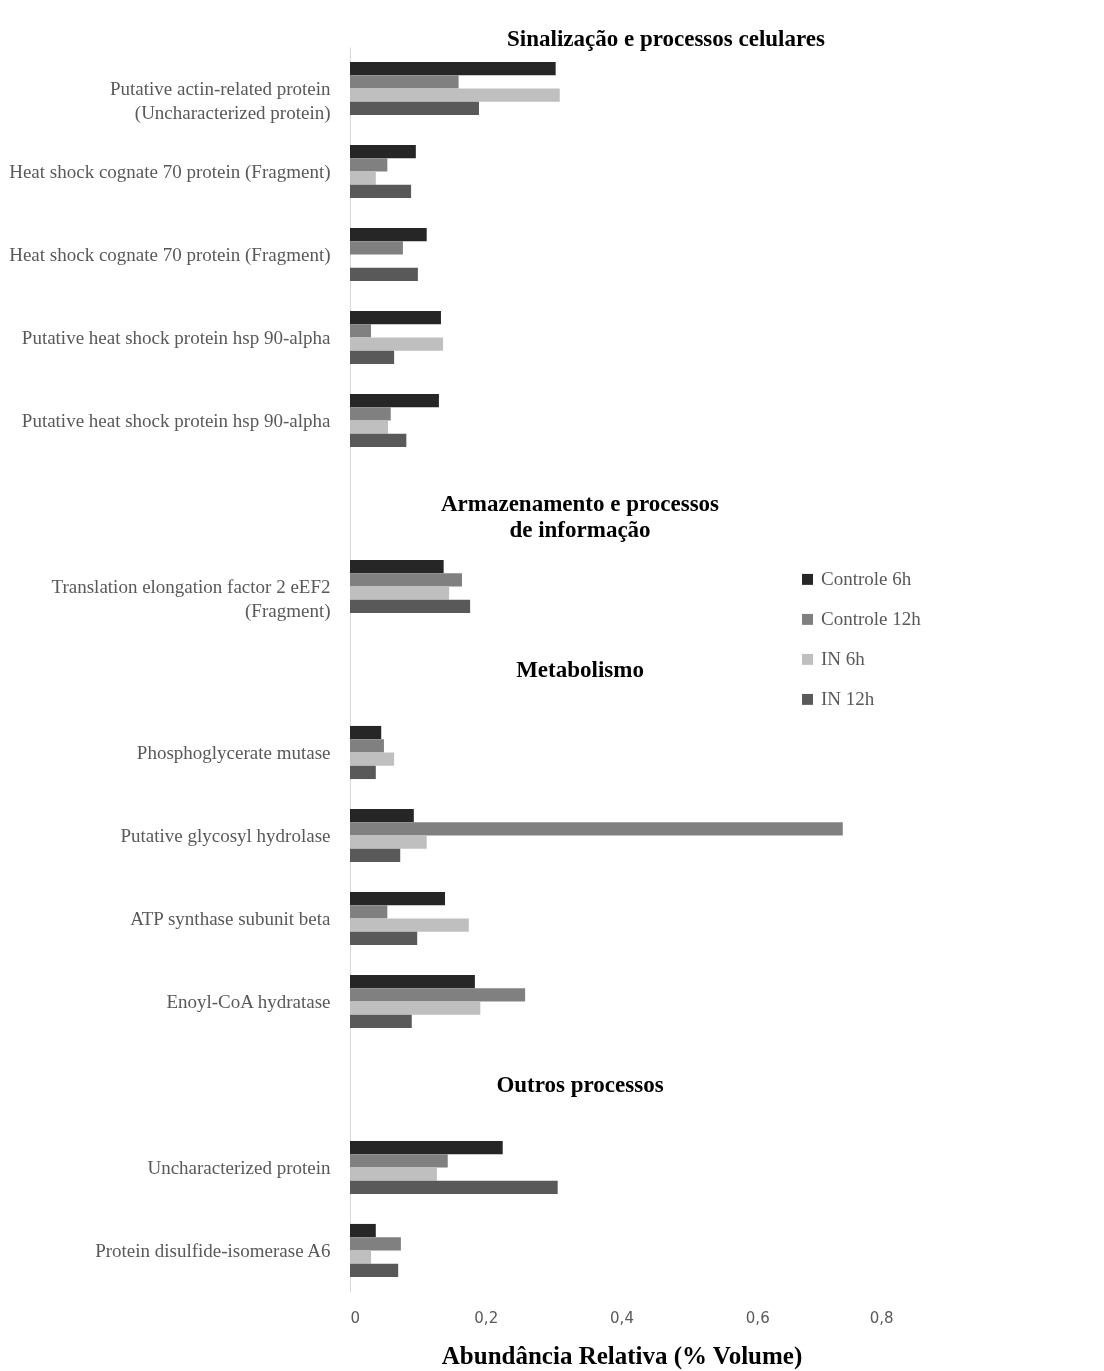  I want to click on x-tick-label: 0,2, so click(486, 1317).